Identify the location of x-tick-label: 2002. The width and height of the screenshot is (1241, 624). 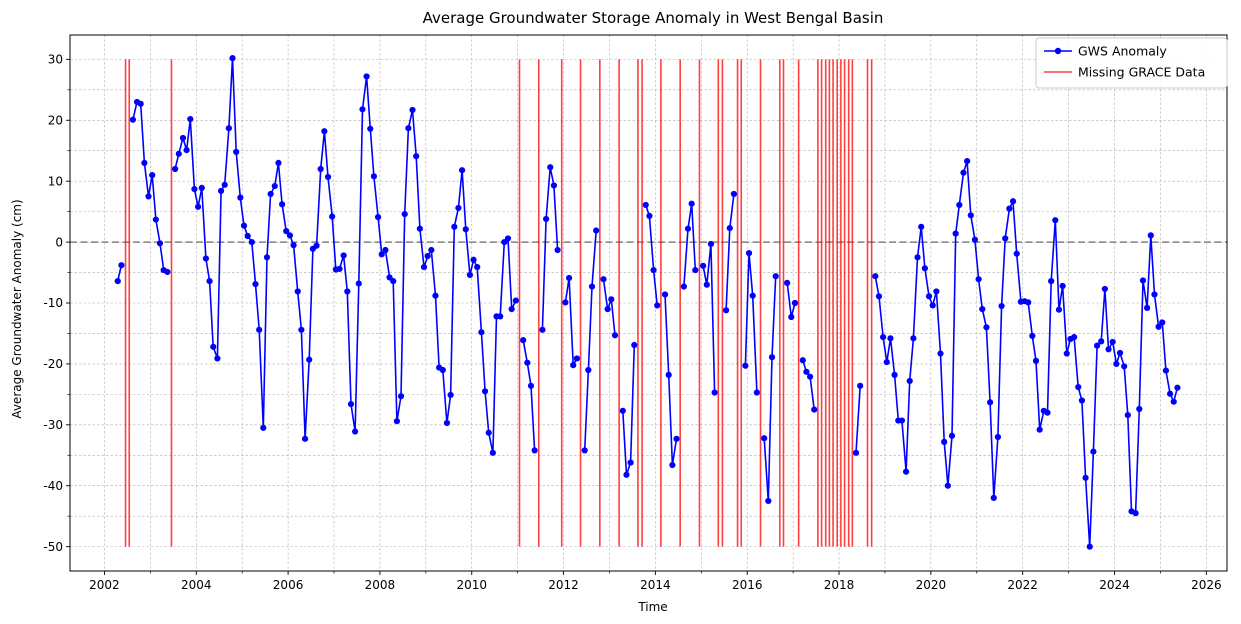
(104, 585).